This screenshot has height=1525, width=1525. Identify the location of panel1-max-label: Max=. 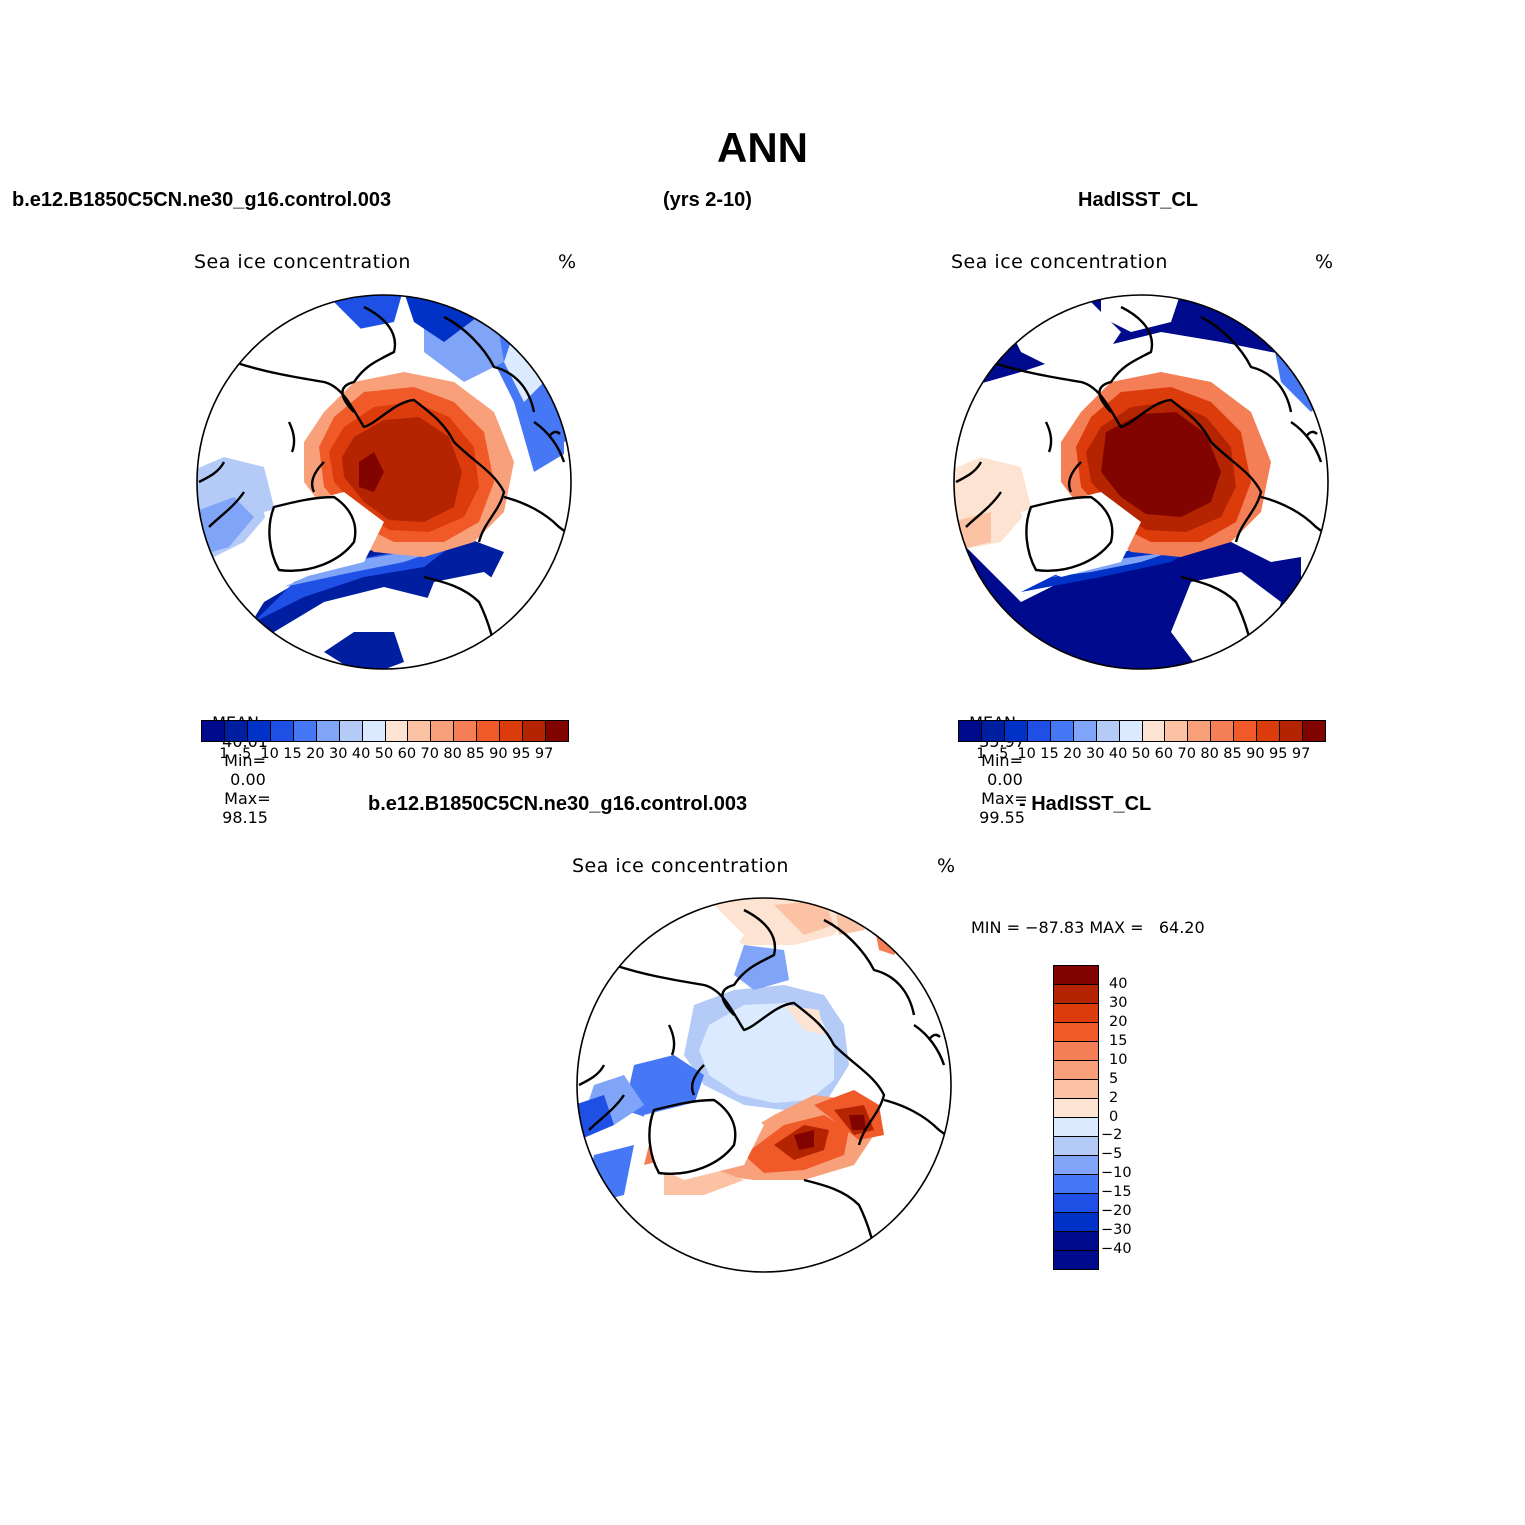
(247, 798).